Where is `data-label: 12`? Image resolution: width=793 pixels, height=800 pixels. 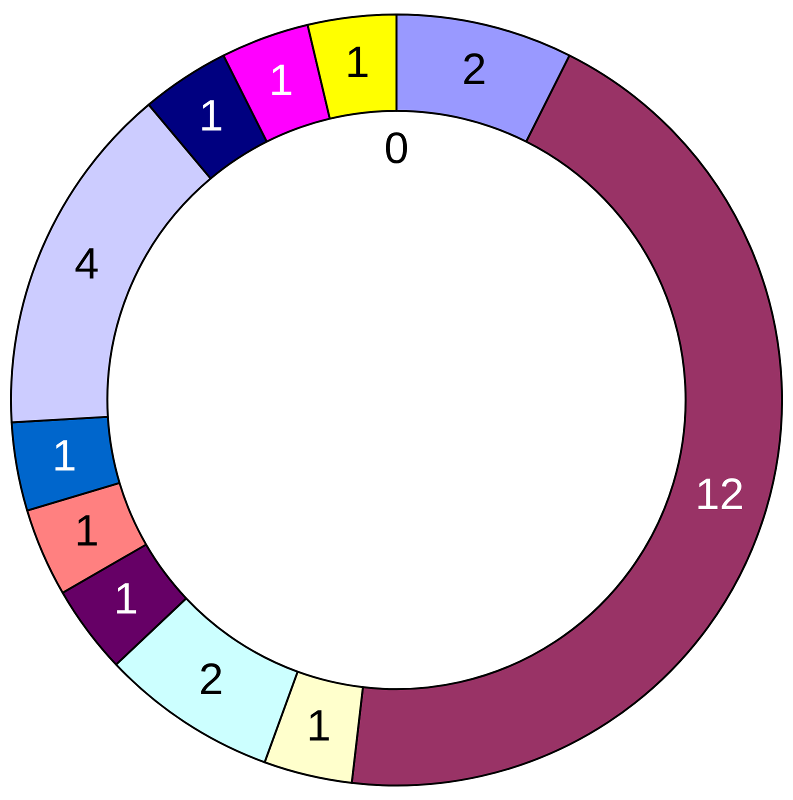
data-label: 12 is located at coordinates (719, 494).